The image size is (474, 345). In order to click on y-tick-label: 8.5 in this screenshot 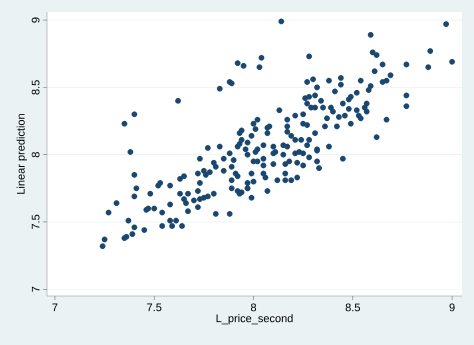, I will do `click(36, 87)`.